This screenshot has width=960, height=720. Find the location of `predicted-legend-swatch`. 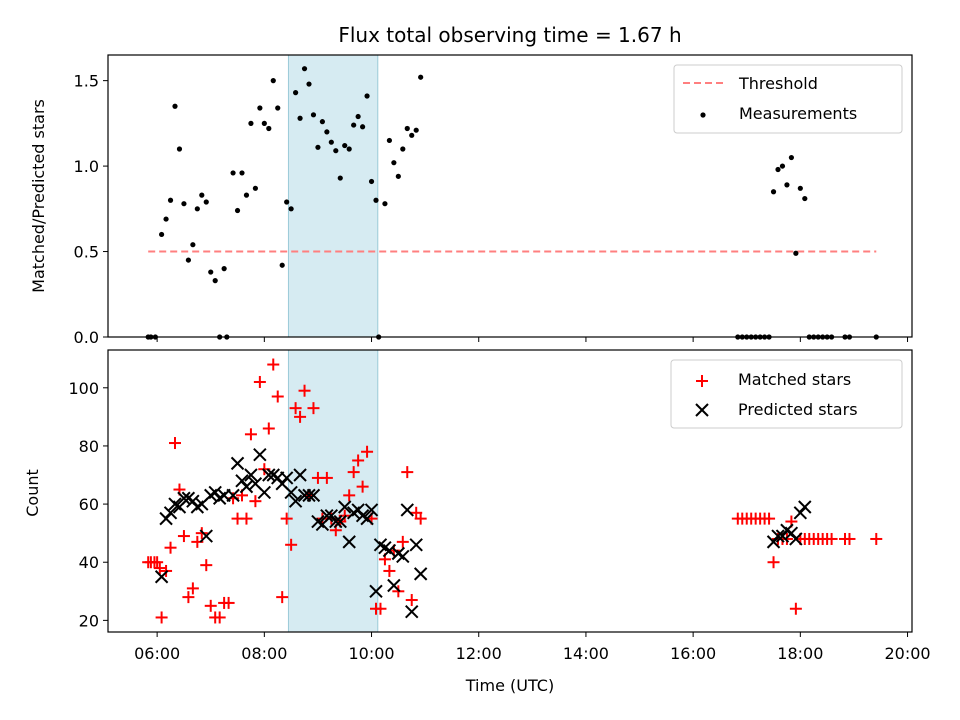

predicted-legend-swatch is located at coordinates (702, 410).